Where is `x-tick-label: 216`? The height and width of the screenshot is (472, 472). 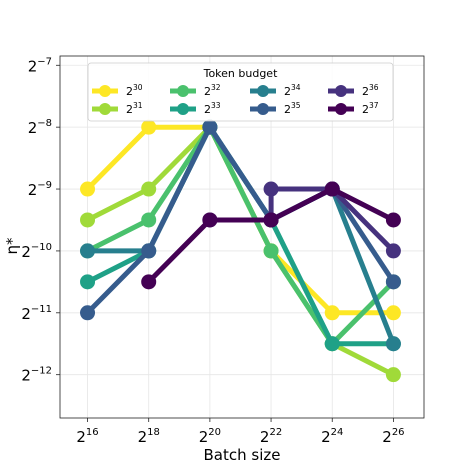 x-tick-label: 216 is located at coordinates (87, 436).